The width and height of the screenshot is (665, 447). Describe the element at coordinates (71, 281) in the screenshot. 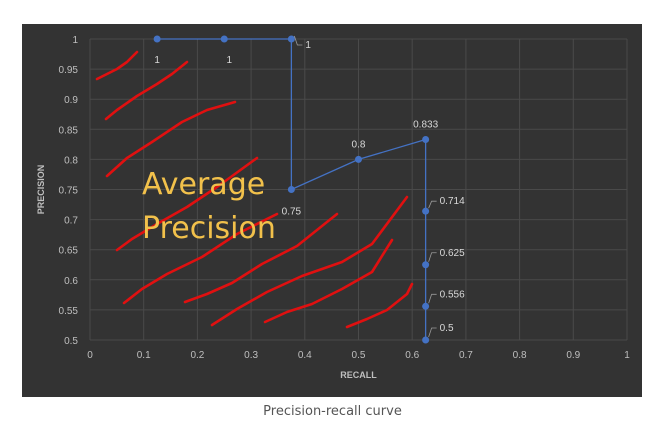

I see `y-tick-label: 0.6` at that location.